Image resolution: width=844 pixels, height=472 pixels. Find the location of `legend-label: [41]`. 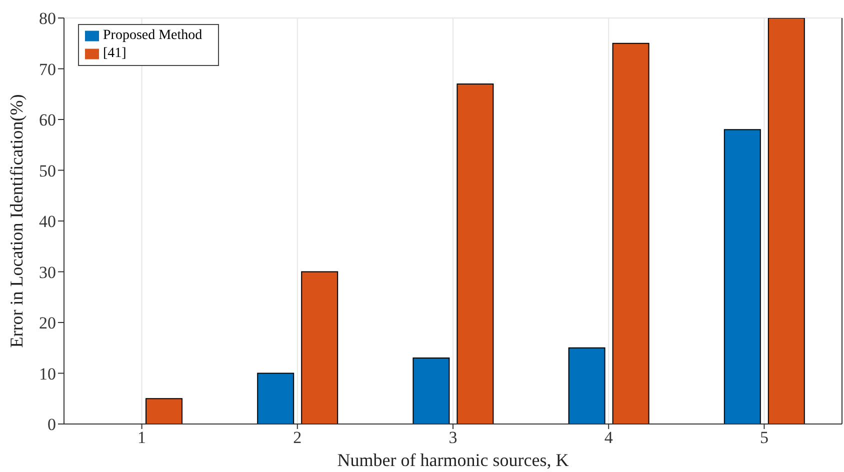

legend-label: [41] is located at coordinates (114, 53).